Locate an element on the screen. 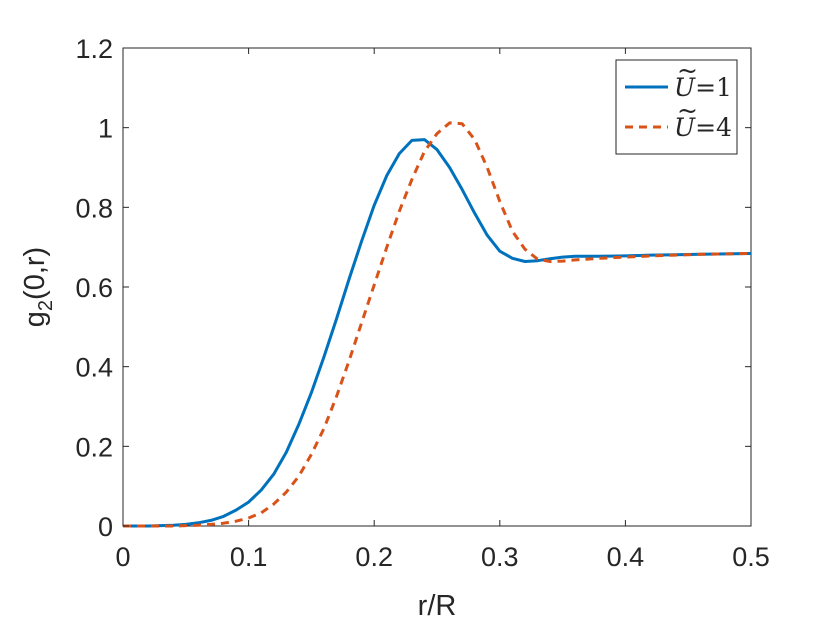 This screenshot has width=830, height=628. y-tick-label: 0.8 is located at coordinates (94, 208).